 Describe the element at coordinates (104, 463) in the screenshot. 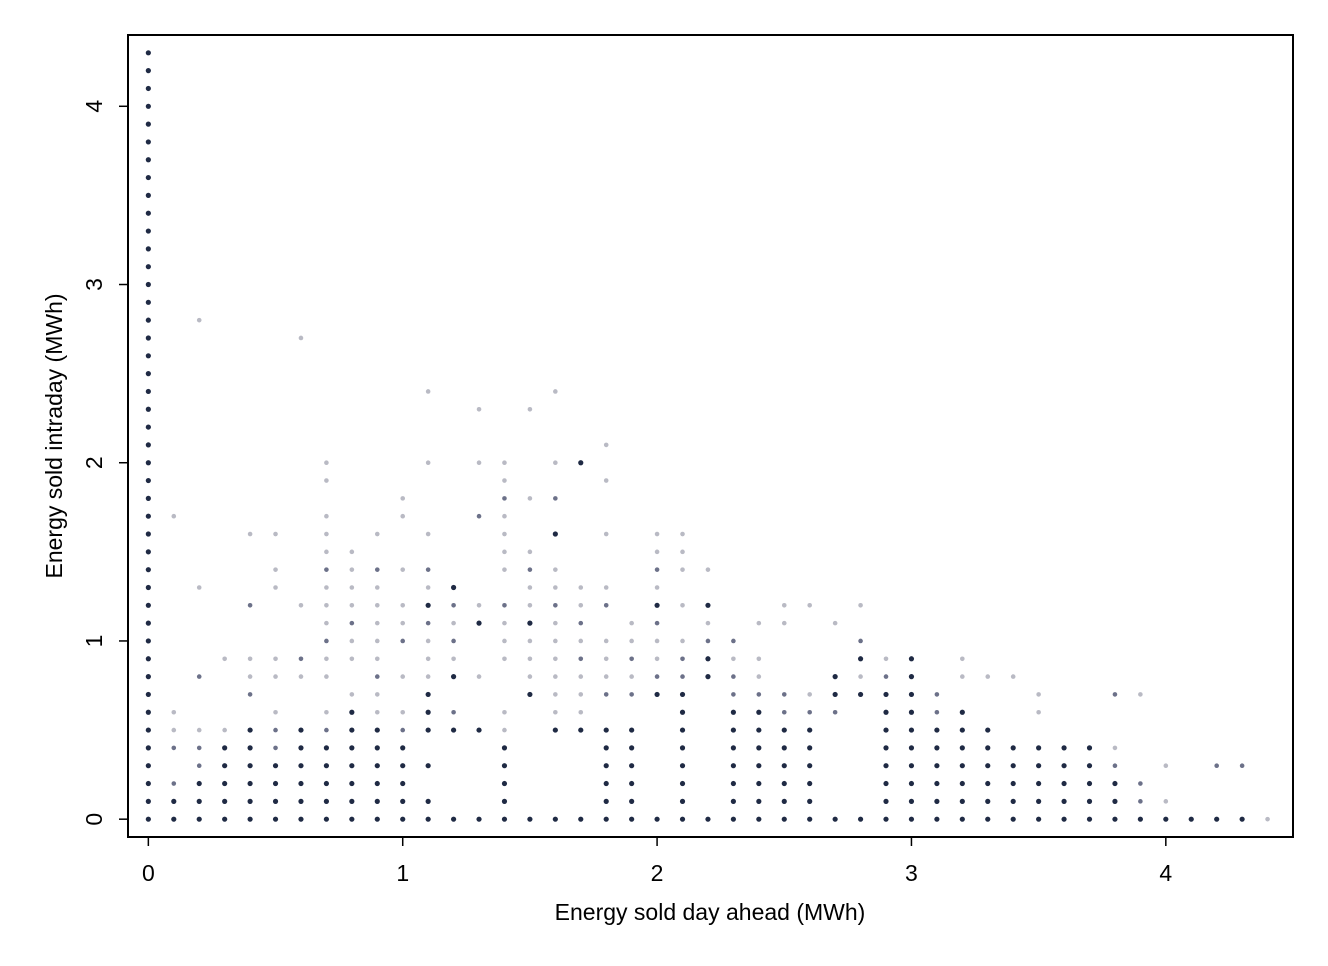

I see `y-axis: 0 1 2 3 4` at that location.